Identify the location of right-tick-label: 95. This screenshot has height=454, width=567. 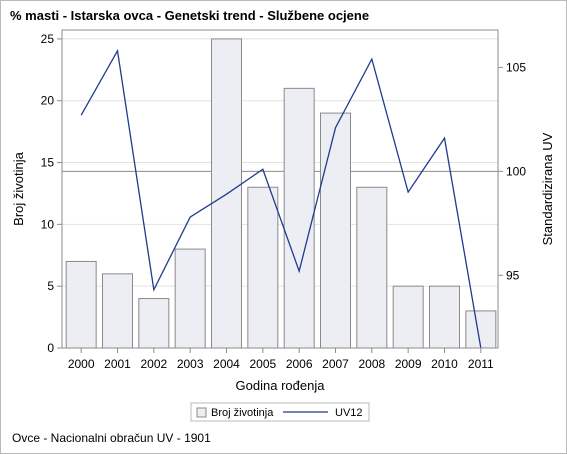
(513, 275).